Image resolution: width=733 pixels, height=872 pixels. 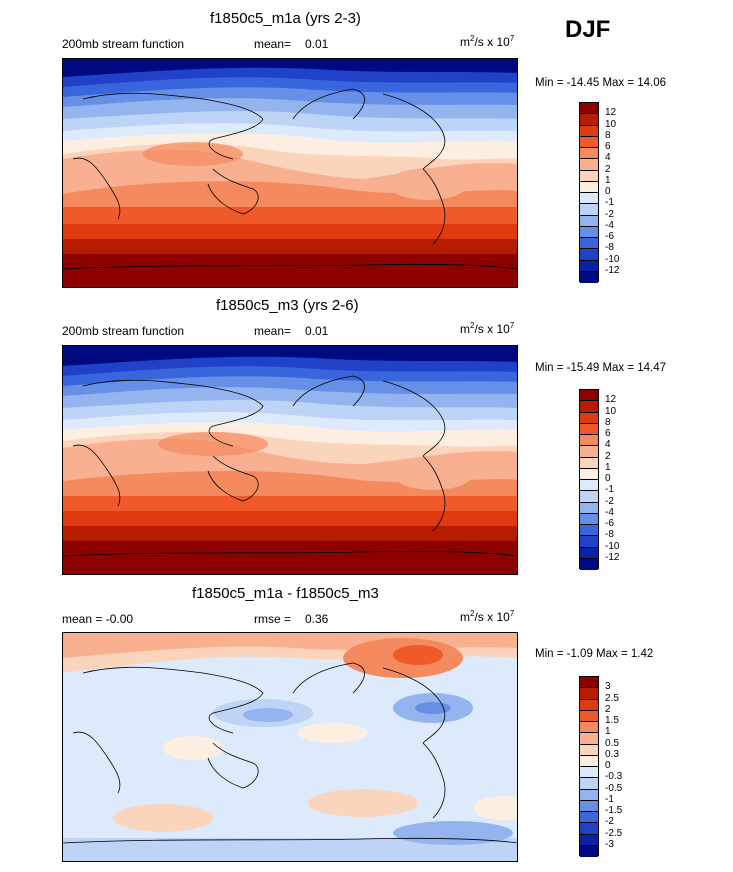 What do you see at coordinates (273, 44) in the screenshot?
I see `panel-1-mean-label: mean=` at bounding box center [273, 44].